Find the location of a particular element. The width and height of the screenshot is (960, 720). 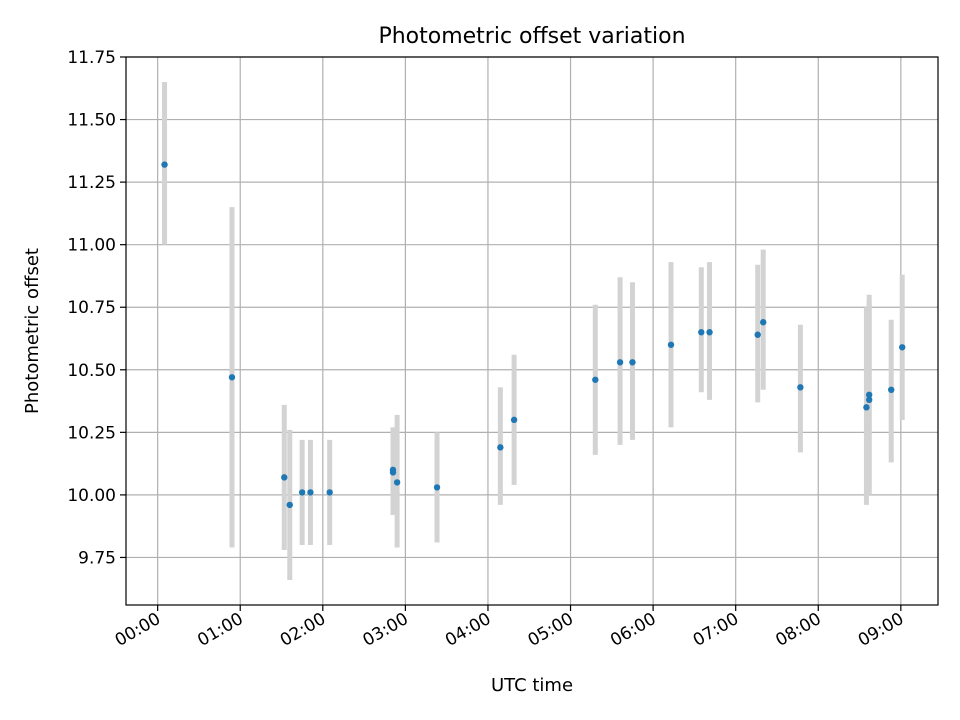

x-axis-label: UTC time is located at coordinates (532, 685).